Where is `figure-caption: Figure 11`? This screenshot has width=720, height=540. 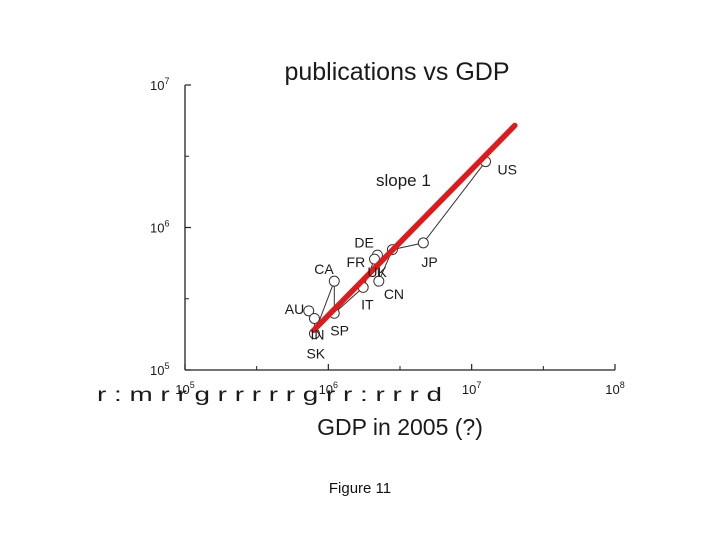 figure-caption: Figure 11 is located at coordinates (360, 488).